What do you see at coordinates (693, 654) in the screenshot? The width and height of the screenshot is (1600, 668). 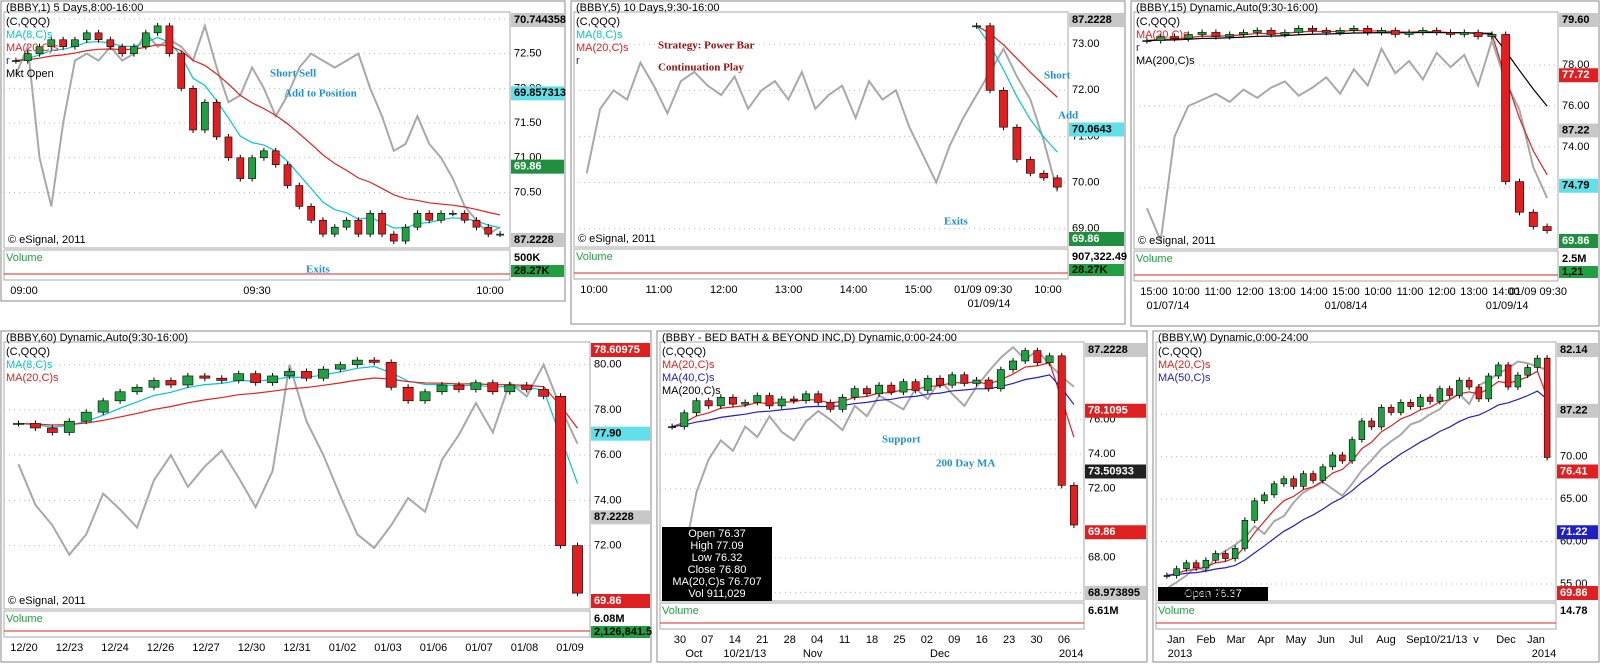 I see `x-date-label: Oct` at bounding box center [693, 654].